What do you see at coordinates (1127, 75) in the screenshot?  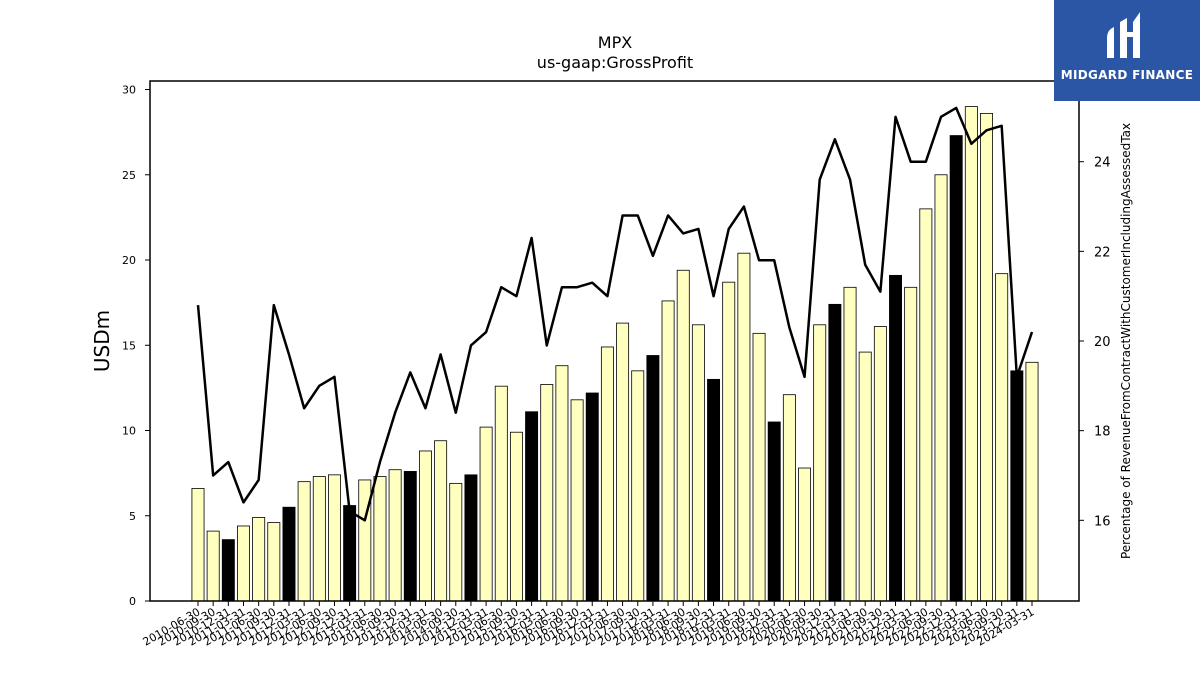 I see `logo-text: MIDGARD FINANCE` at bounding box center [1127, 75].